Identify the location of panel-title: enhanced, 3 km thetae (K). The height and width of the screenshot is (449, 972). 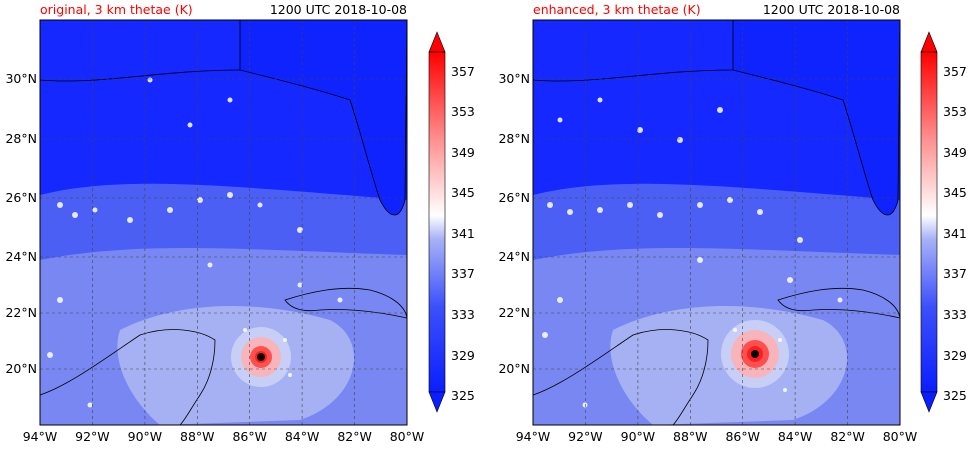
(617, 9).